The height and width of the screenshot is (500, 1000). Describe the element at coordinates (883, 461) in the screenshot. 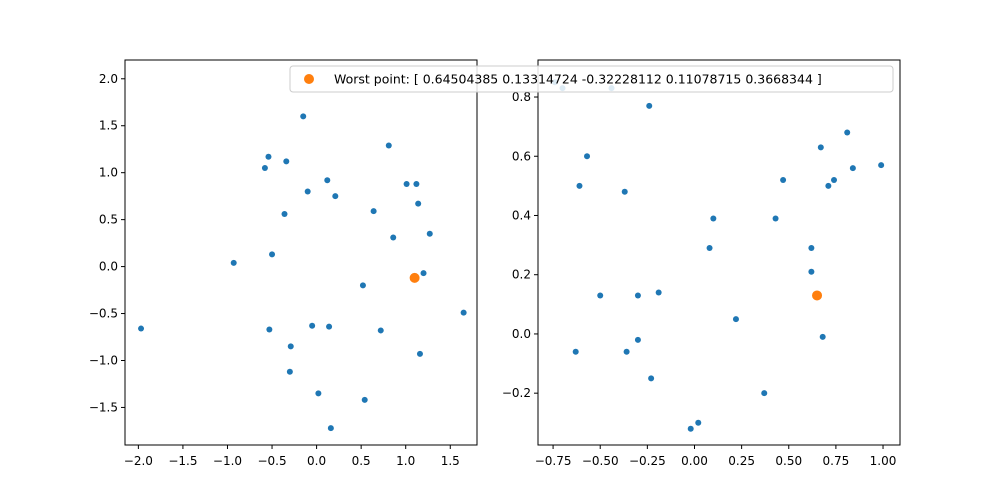

I see `x-tick-label: 1.00` at that location.